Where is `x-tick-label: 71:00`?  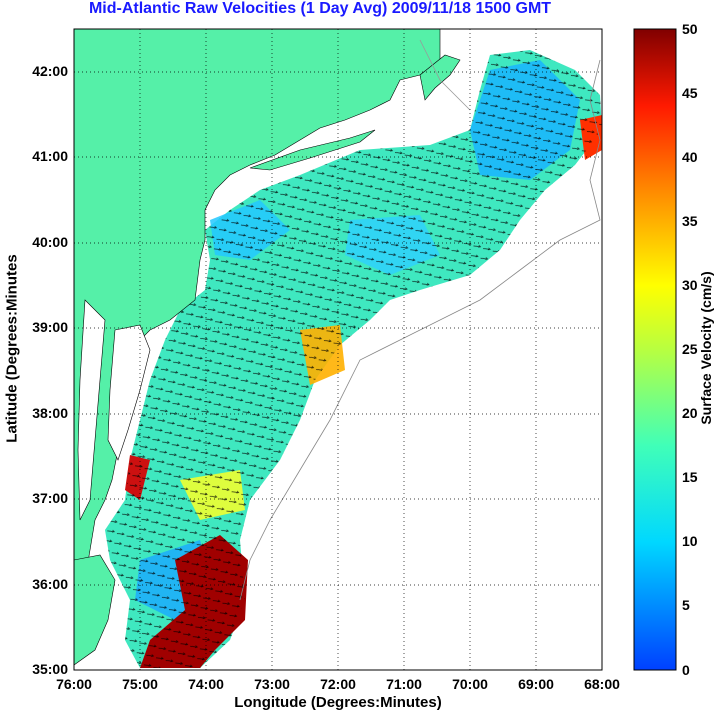 x-tick-label: 71:00 is located at coordinates (404, 684).